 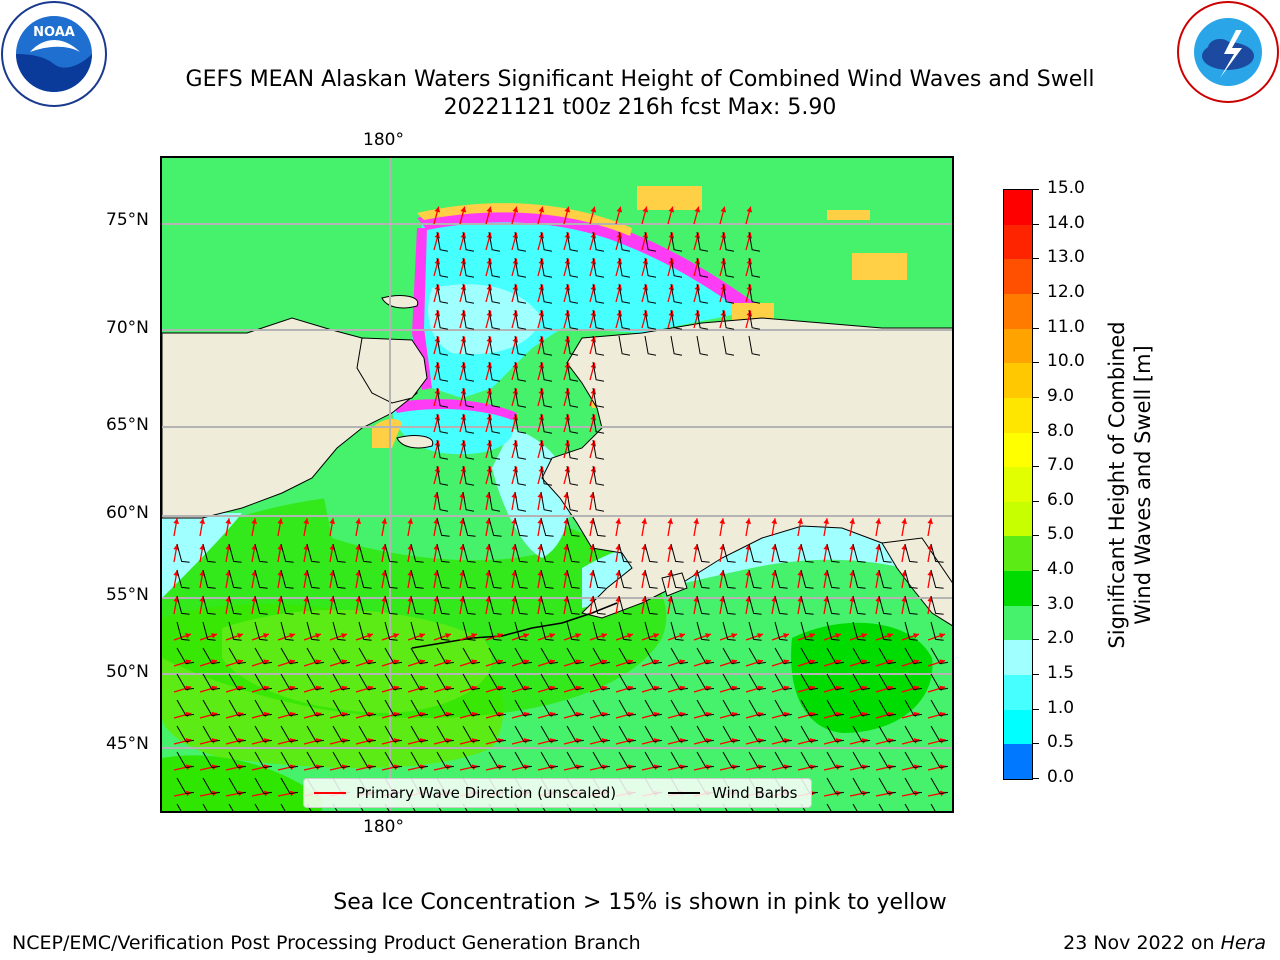 I want to click on lat-label-45n: 45°N, so click(x=127, y=744).